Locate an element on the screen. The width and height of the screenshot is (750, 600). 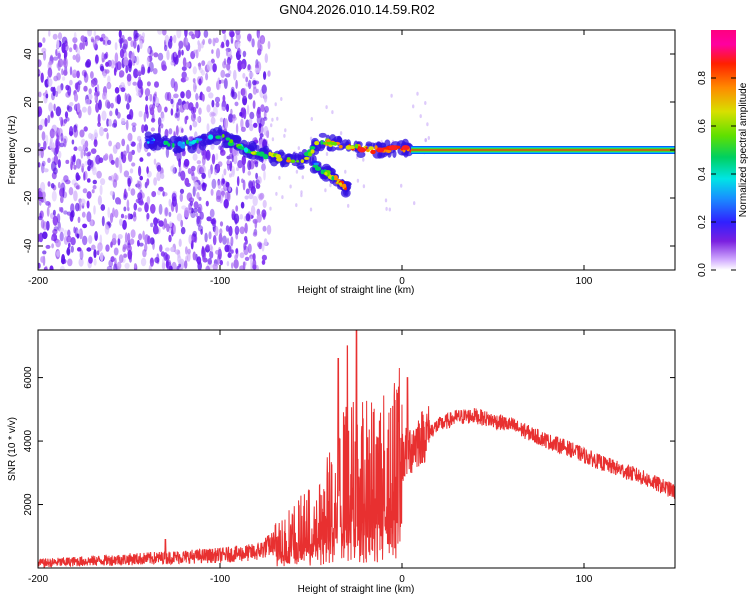
x-tick-label: -100 is located at coordinates (220, 281).